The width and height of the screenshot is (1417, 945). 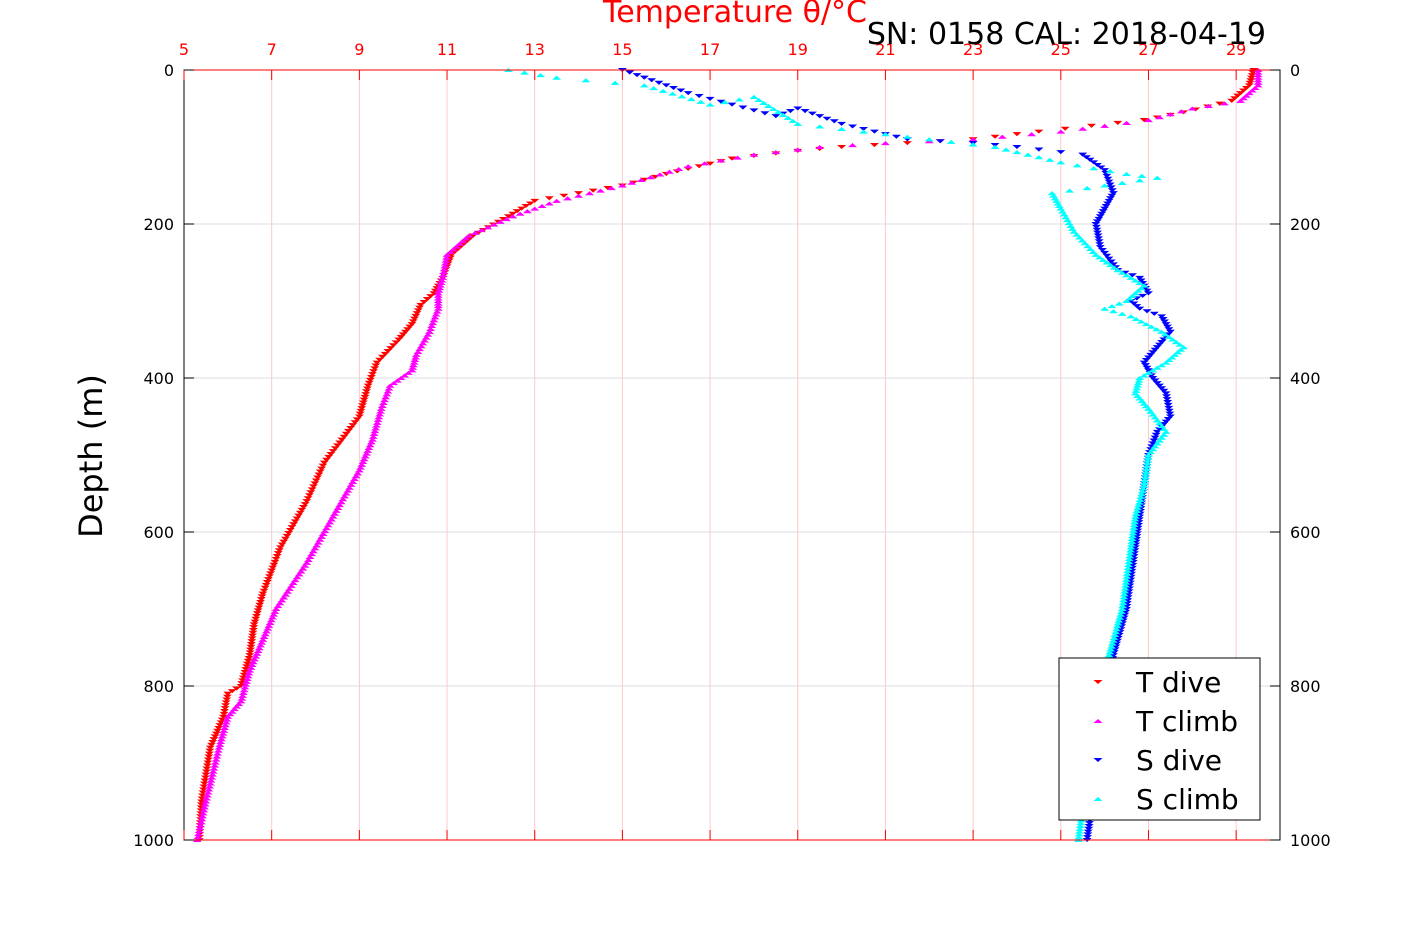 What do you see at coordinates (359, 49) in the screenshot?
I see `x-tick-label: 9` at bounding box center [359, 49].